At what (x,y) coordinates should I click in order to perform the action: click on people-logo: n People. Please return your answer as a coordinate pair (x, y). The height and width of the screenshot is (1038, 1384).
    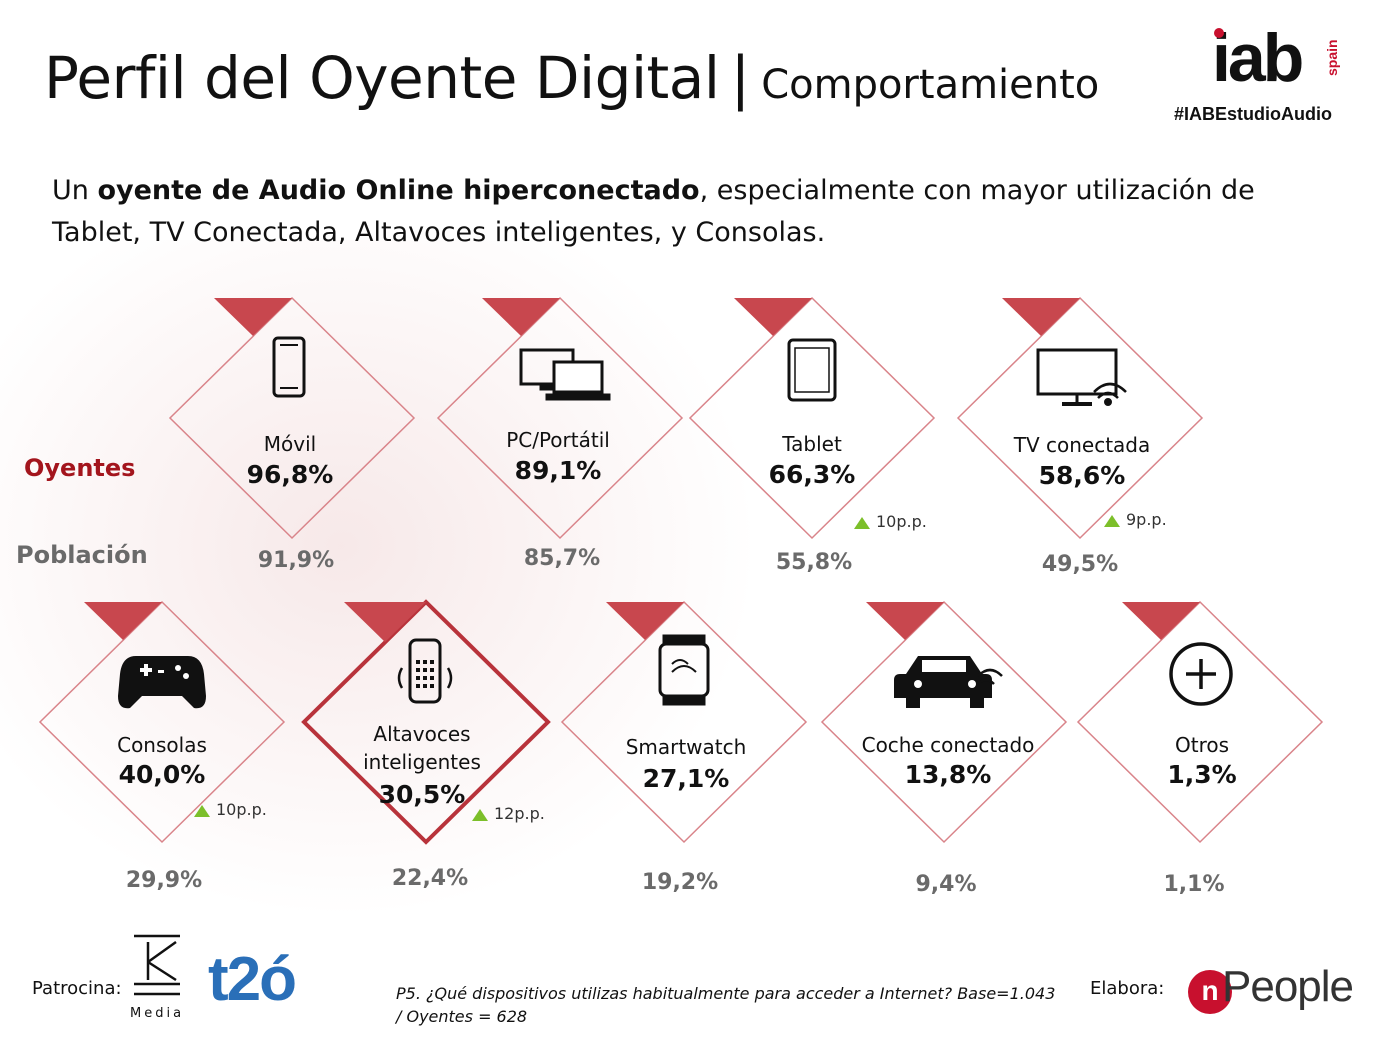
    Looking at the image, I should click on (1273, 992).